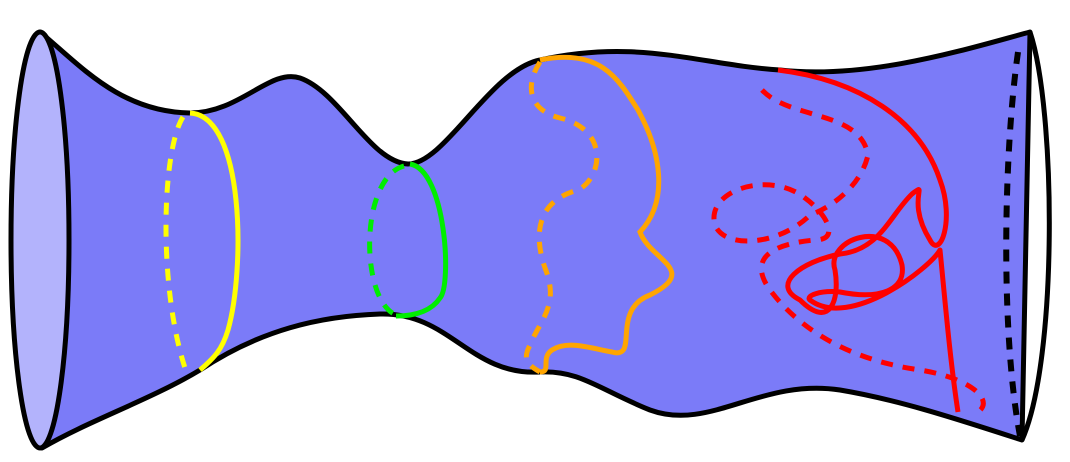  I want to click on right-boundary-dashed, so click(1013, 244).